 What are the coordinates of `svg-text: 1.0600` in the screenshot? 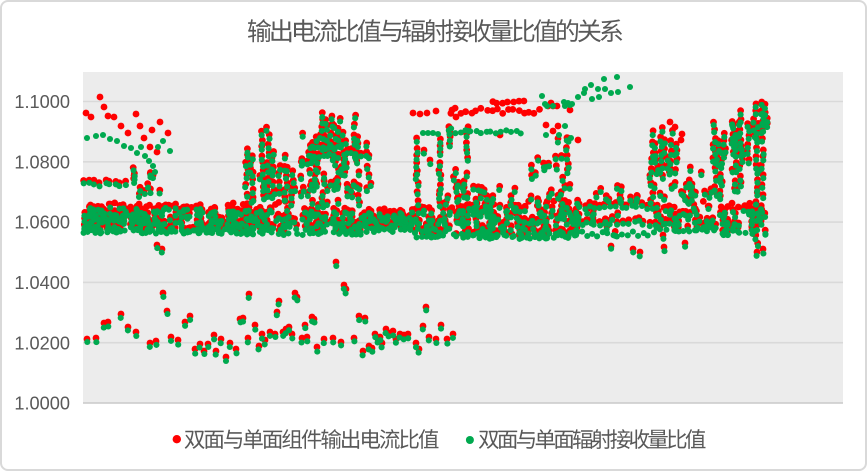 It's located at (42, 223).